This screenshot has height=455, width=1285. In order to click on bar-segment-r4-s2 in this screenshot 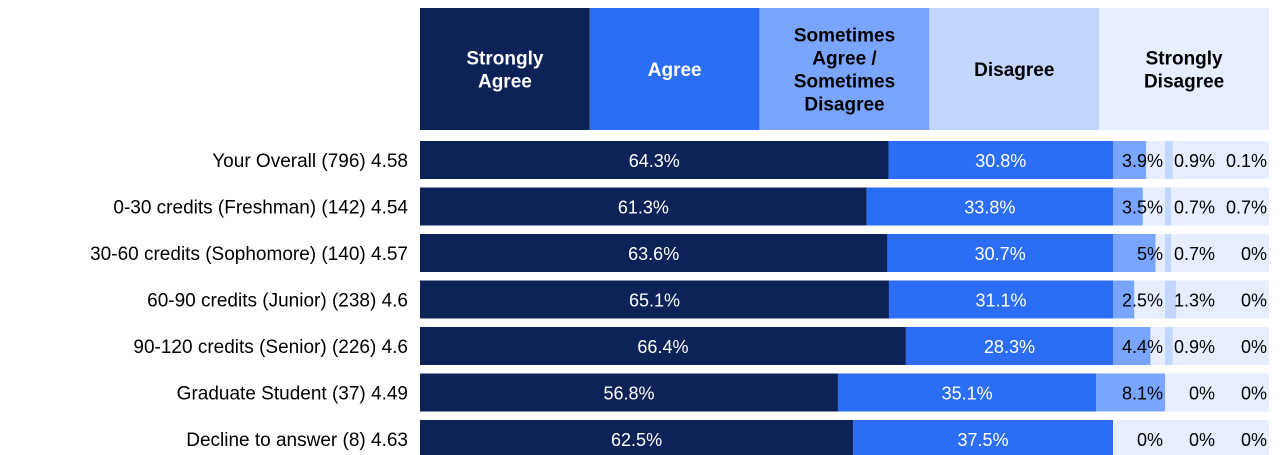, I will do `click(1000, 299)`.